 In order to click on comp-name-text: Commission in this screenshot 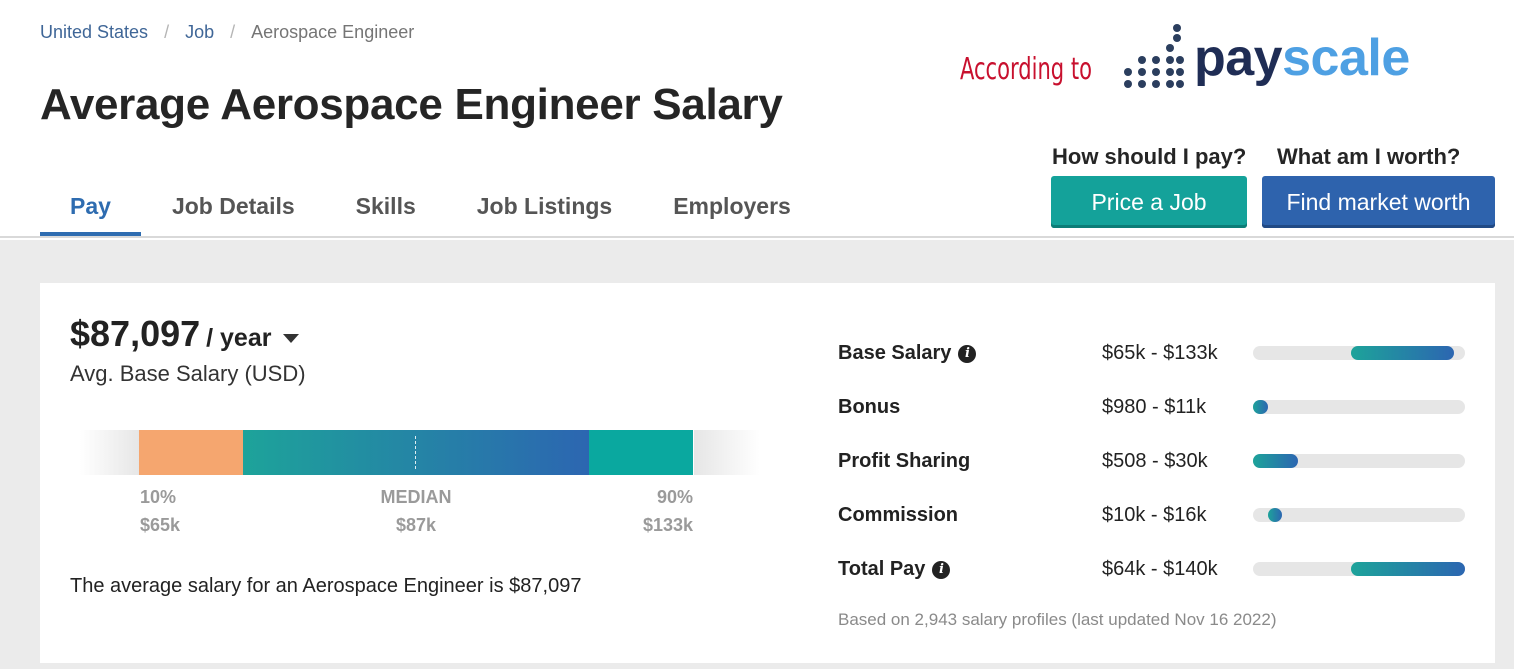, I will do `click(898, 515)`.